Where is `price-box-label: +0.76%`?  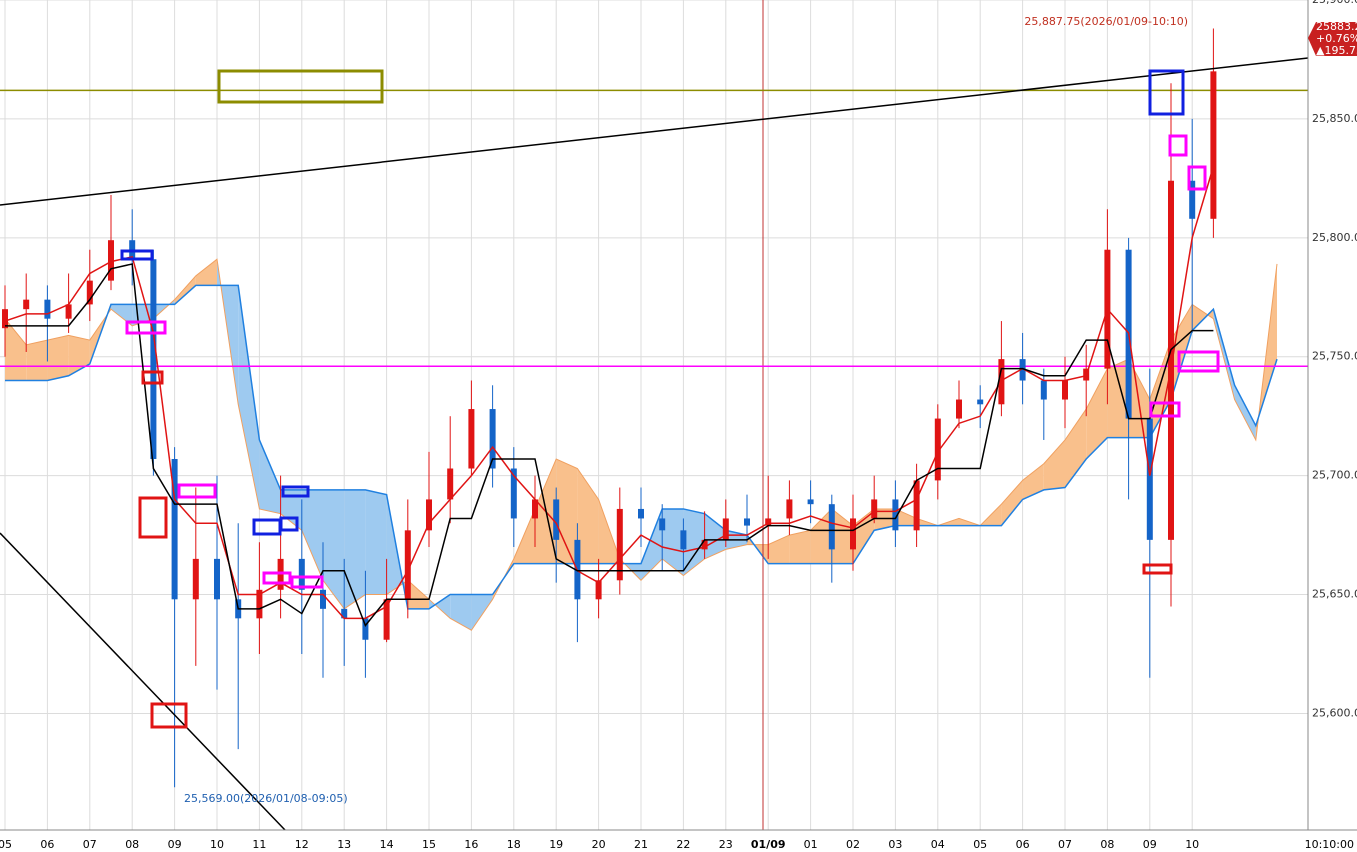
price-box-label: +0.76% is located at coordinates (1336, 38).